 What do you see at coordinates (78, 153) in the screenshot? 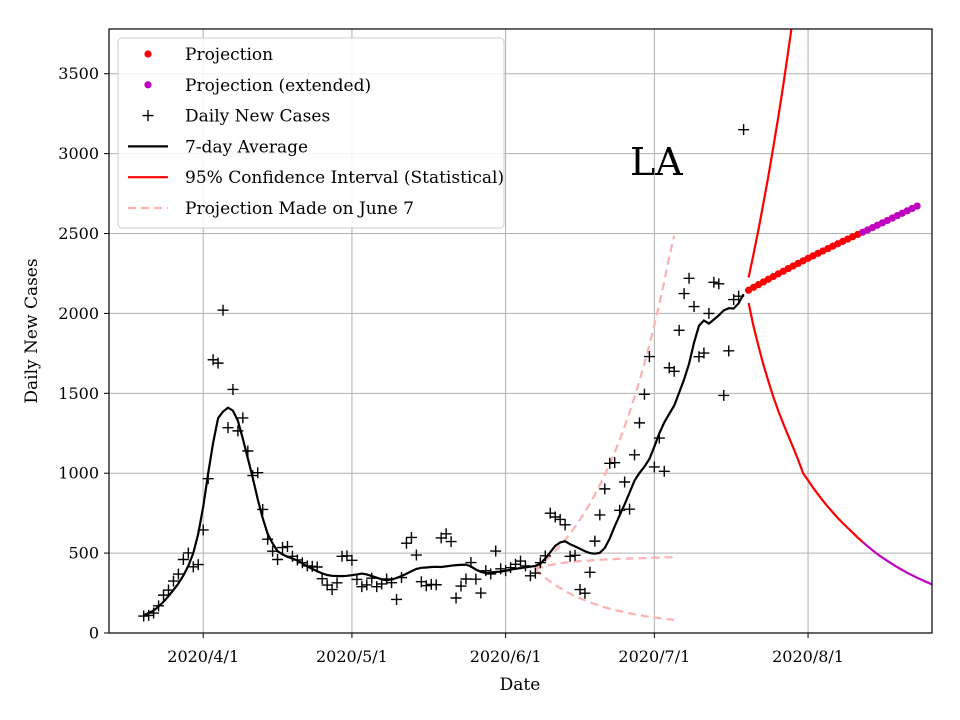
I see `y-tick-label: 3000` at bounding box center [78, 153].